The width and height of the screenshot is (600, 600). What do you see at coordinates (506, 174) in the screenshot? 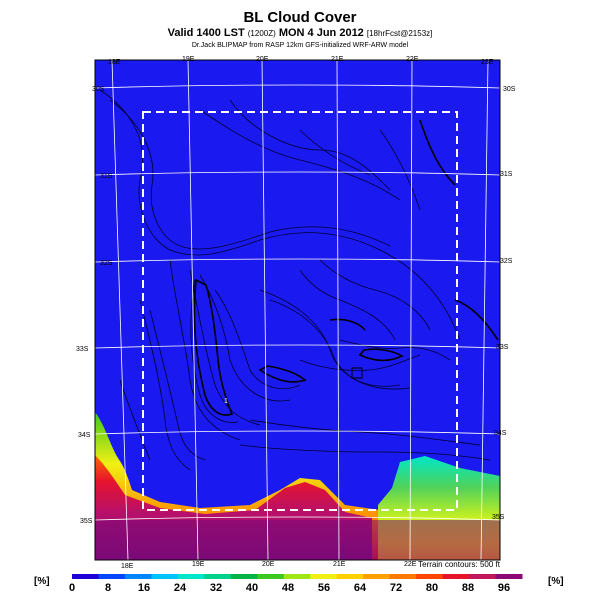
I see `lat-label-right: 31S` at bounding box center [506, 174].